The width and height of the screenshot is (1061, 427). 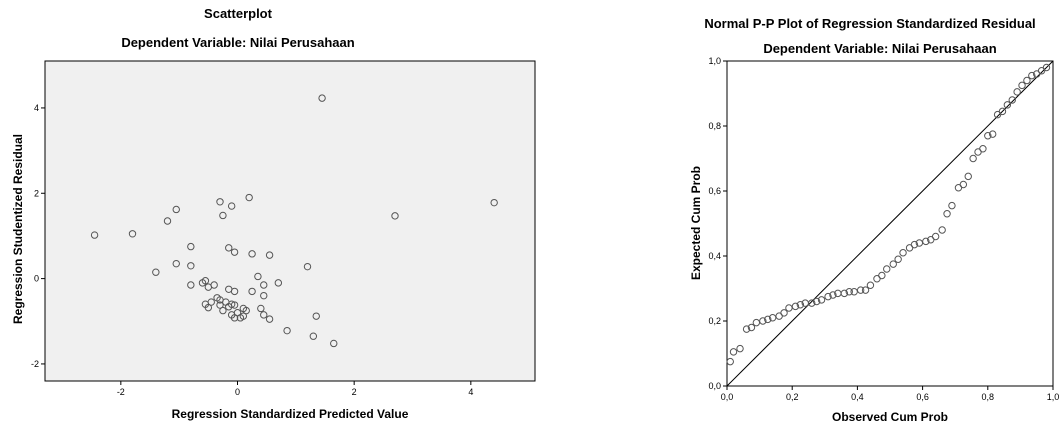 What do you see at coordinates (18, 229) in the screenshot?
I see `scatterplot-y-axis-label: Regression Studentized Residual` at bounding box center [18, 229].